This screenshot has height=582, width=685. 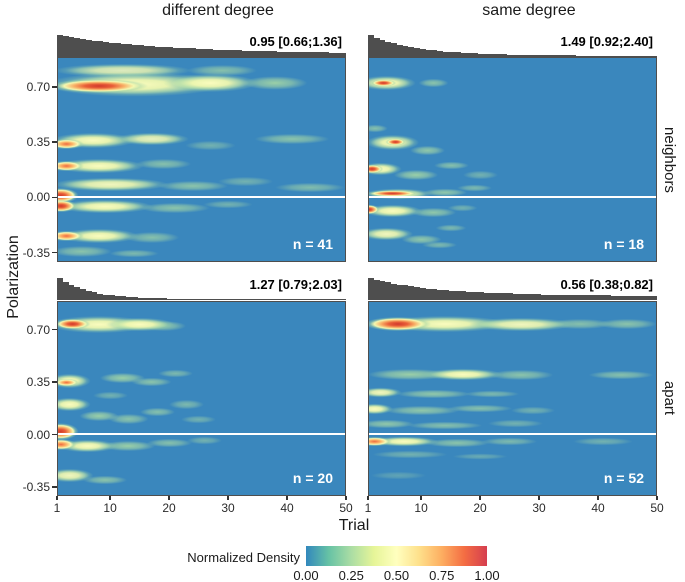 What do you see at coordinates (512, 398) in the screenshot?
I see `density-field` at bounding box center [512, 398].